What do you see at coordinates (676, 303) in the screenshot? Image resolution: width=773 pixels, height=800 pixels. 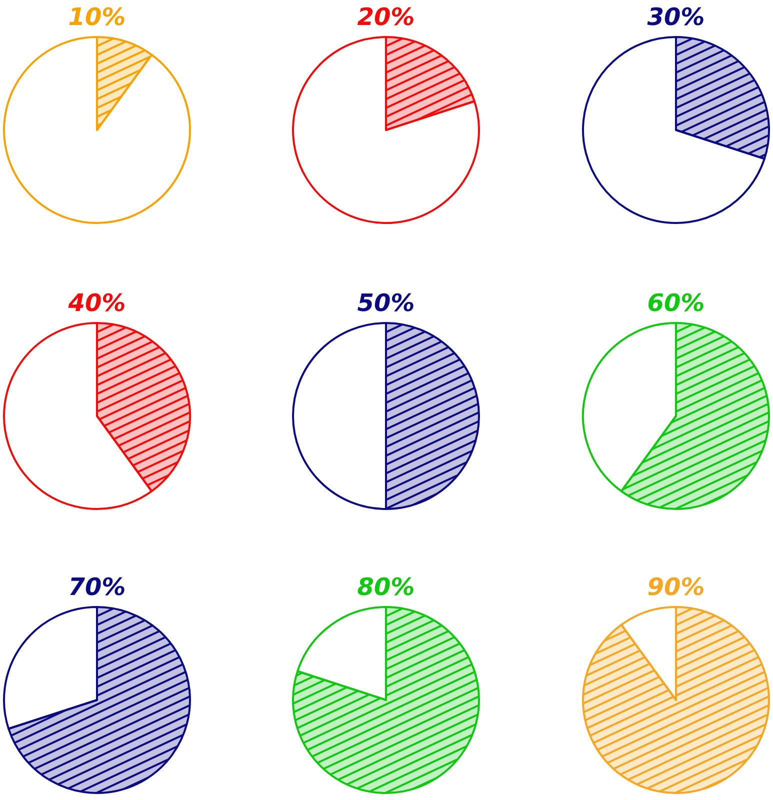 I see `chart-title: 60%` at bounding box center [676, 303].